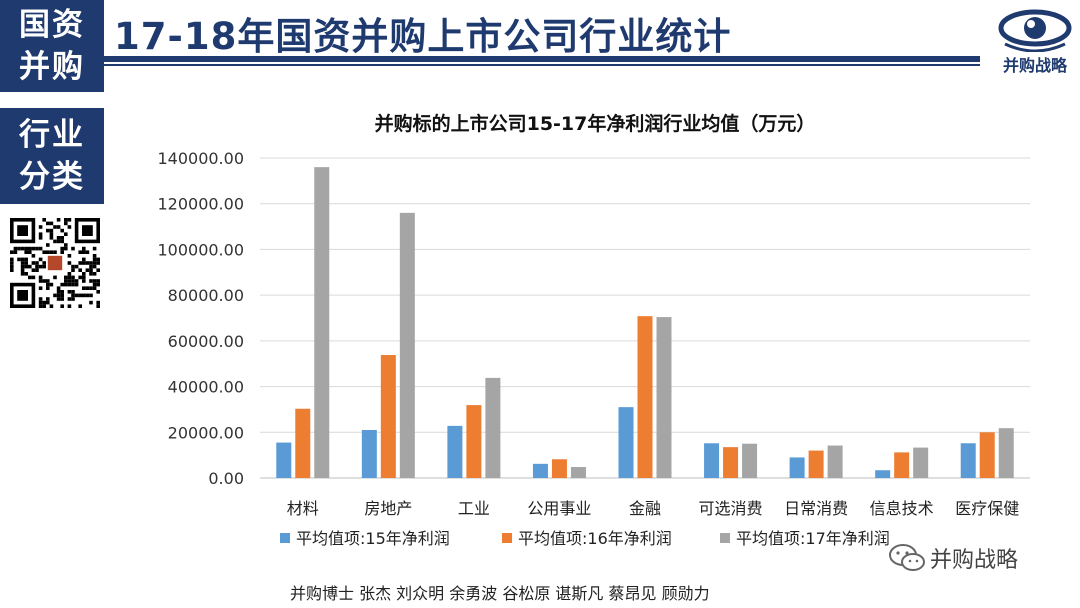 The width and height of the screenshot is (1080, 608). What do you see at coordinates (987, 508) in the screenshot?
I see `x-tick-label: 医疗保健` at bounding box center [987, 508].